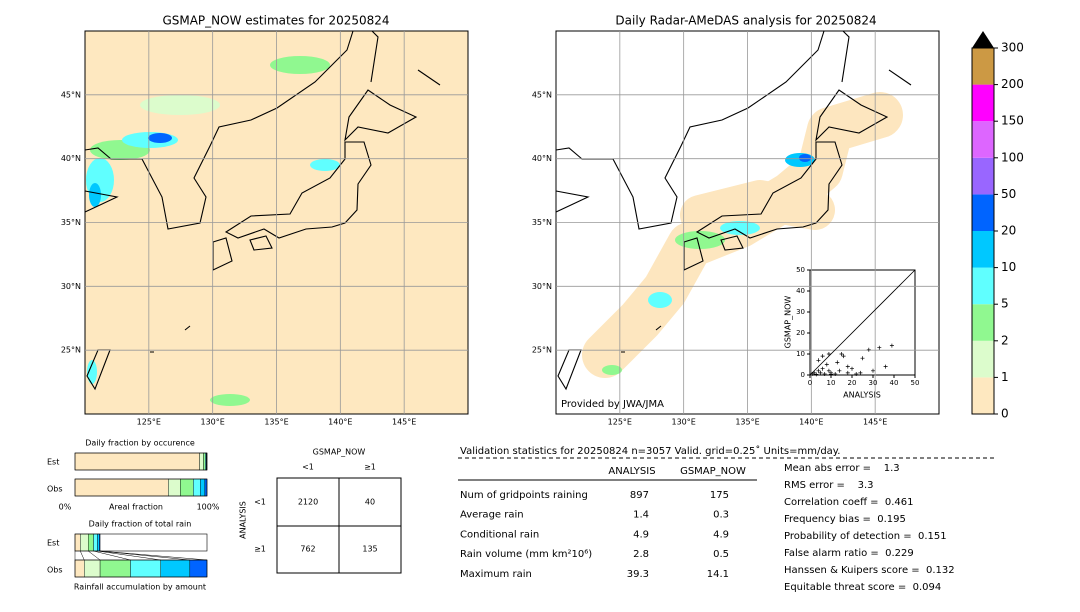 This screenshot has height=612, width=1080. I want to click on cell: 4.9, so click(641, 534).